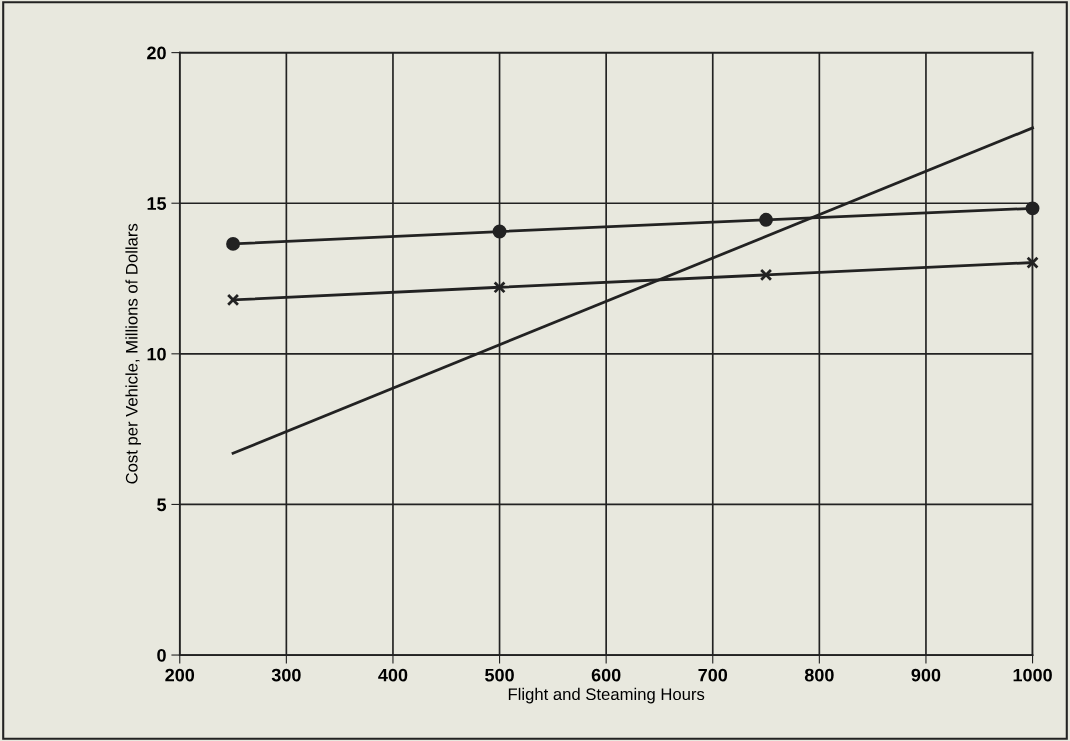 The image size is (1070, 741). What do you see at coordinates (161, 655) in the screenshot?
I see `y-tick-label: 0` at bounding box center [161, 655].